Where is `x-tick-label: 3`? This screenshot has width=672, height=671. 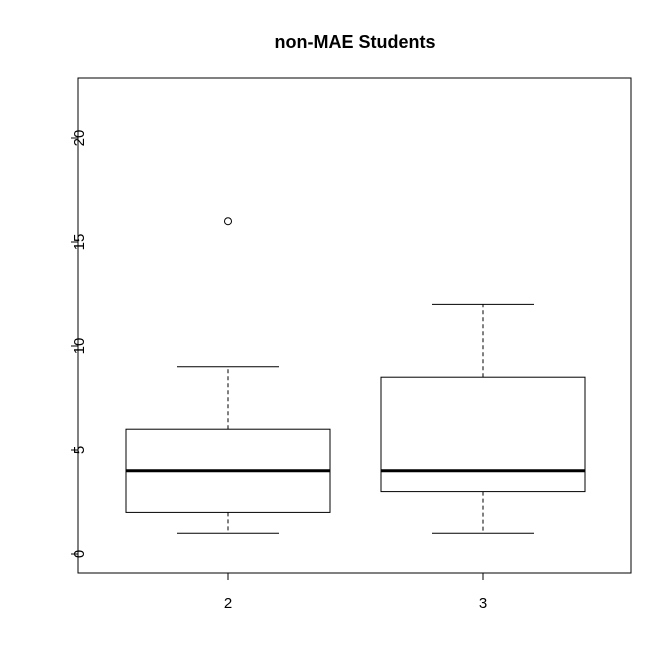
x-tick-label: 3 is located at coordinates (483, 603).